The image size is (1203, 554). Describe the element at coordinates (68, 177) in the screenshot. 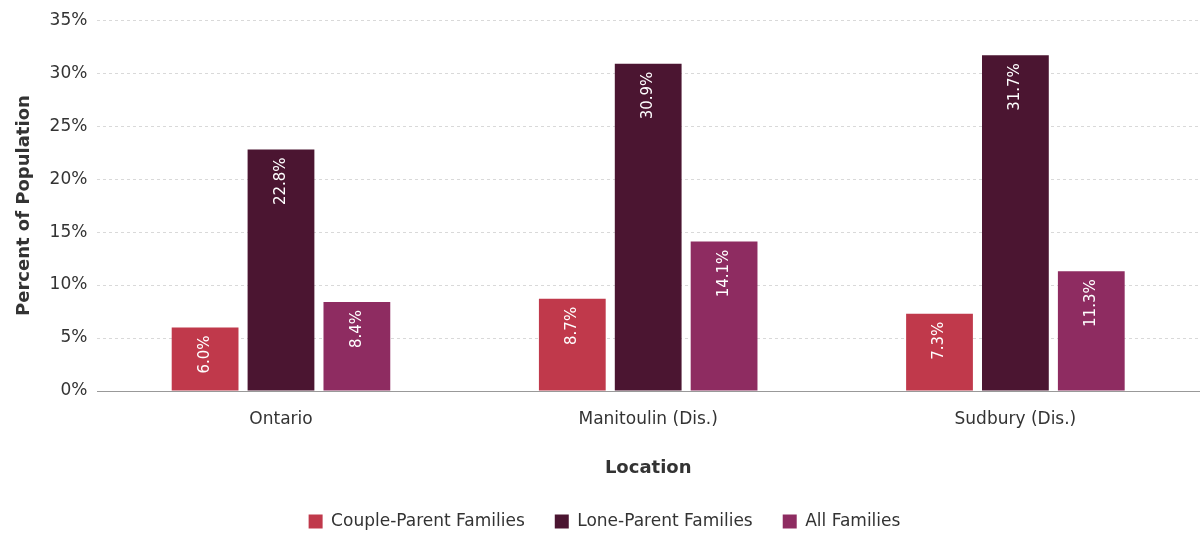

I see `y-tick-label: 20%` at that location.